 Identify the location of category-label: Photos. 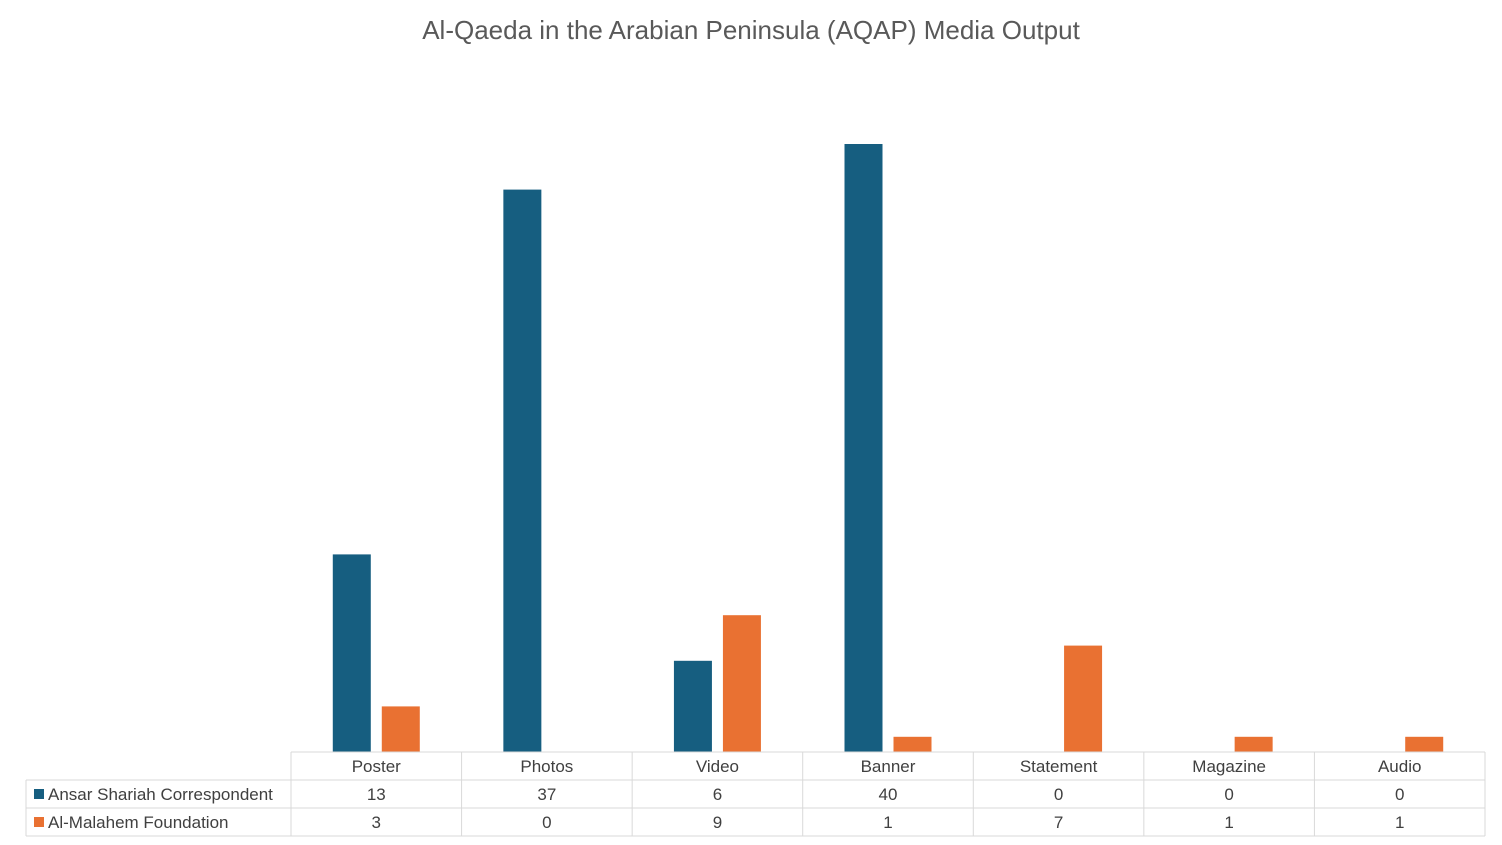
(546, 766).